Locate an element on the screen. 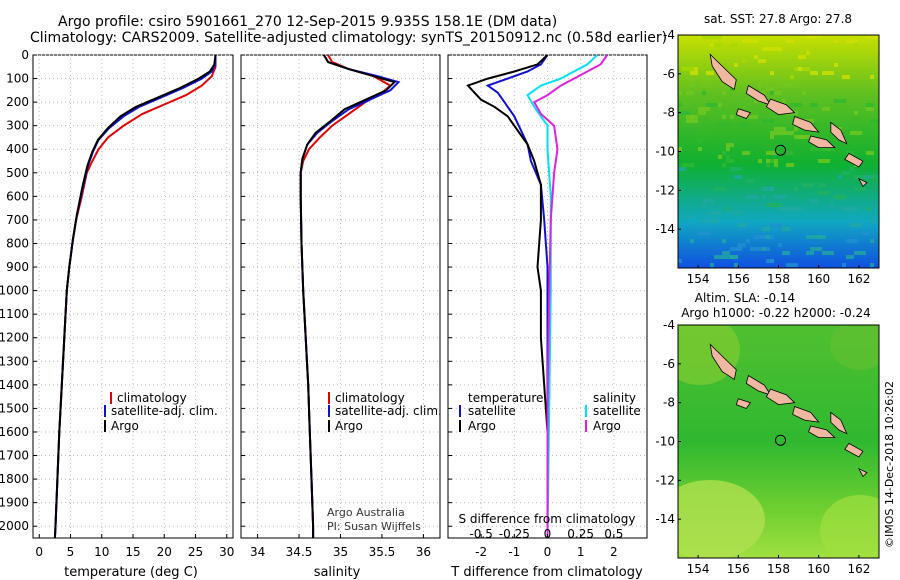 This screenshot has width=900, height=580. salinity-legend: climatology satellite-adj. clim. Argo is located at coordinates (385, 412).